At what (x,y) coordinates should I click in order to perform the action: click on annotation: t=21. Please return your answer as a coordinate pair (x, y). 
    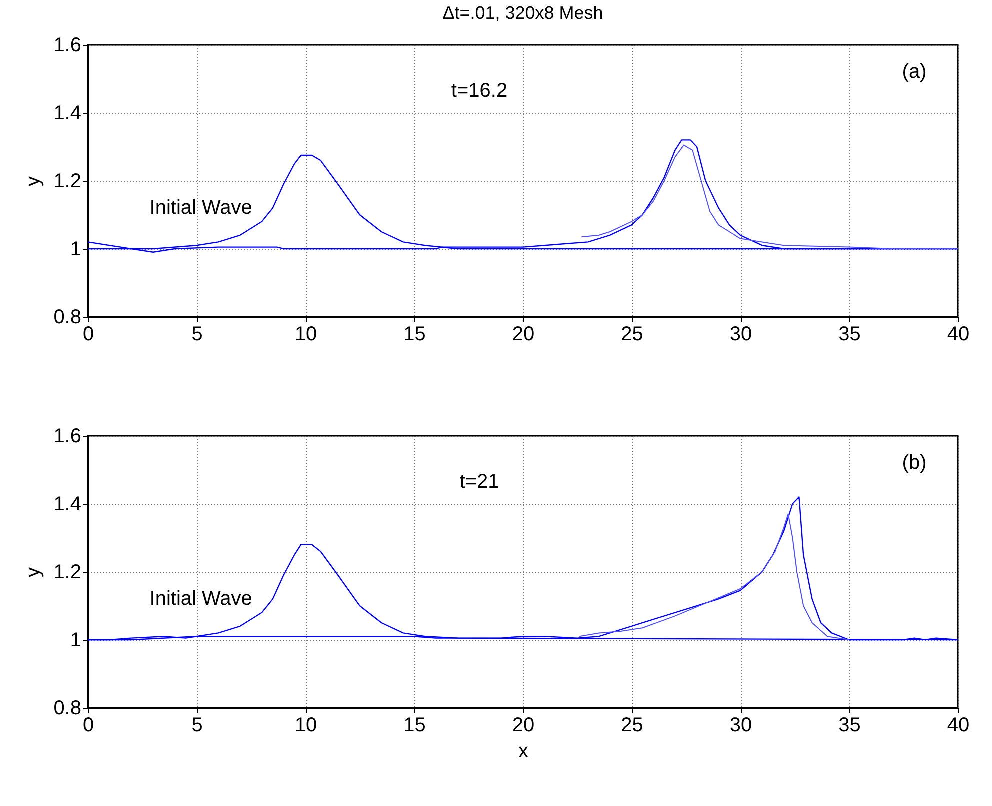
    Looking at the image, I should click on (480, 482).